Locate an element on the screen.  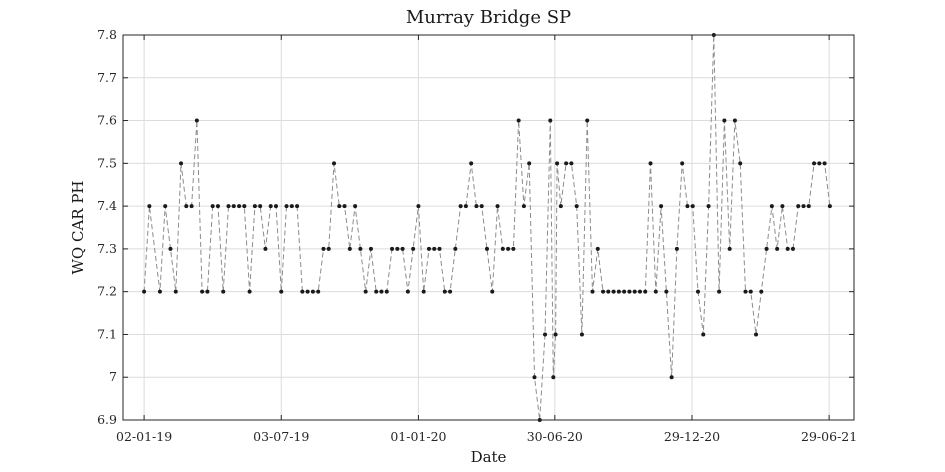
y-tick-label: 7.7 is located at coordinates (107, 77).